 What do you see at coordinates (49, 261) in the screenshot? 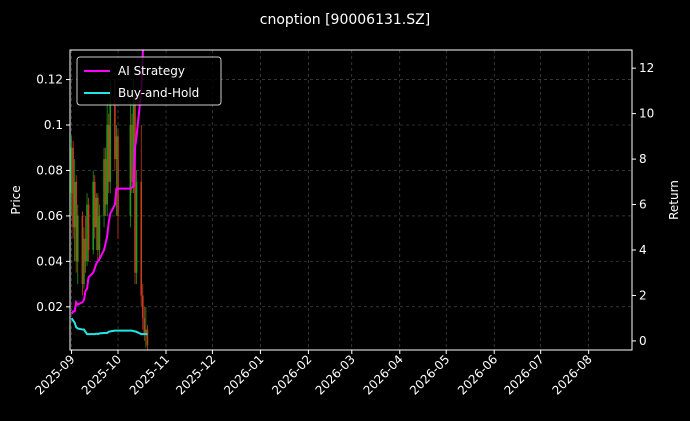
I see `y-tick-label: 0.04` at bounding box center [49, 261].